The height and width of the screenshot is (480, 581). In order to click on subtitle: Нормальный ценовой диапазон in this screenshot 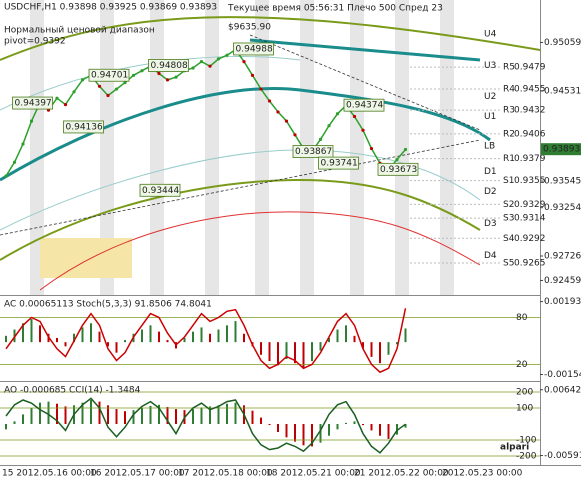, I will do `click(79, 31)`.